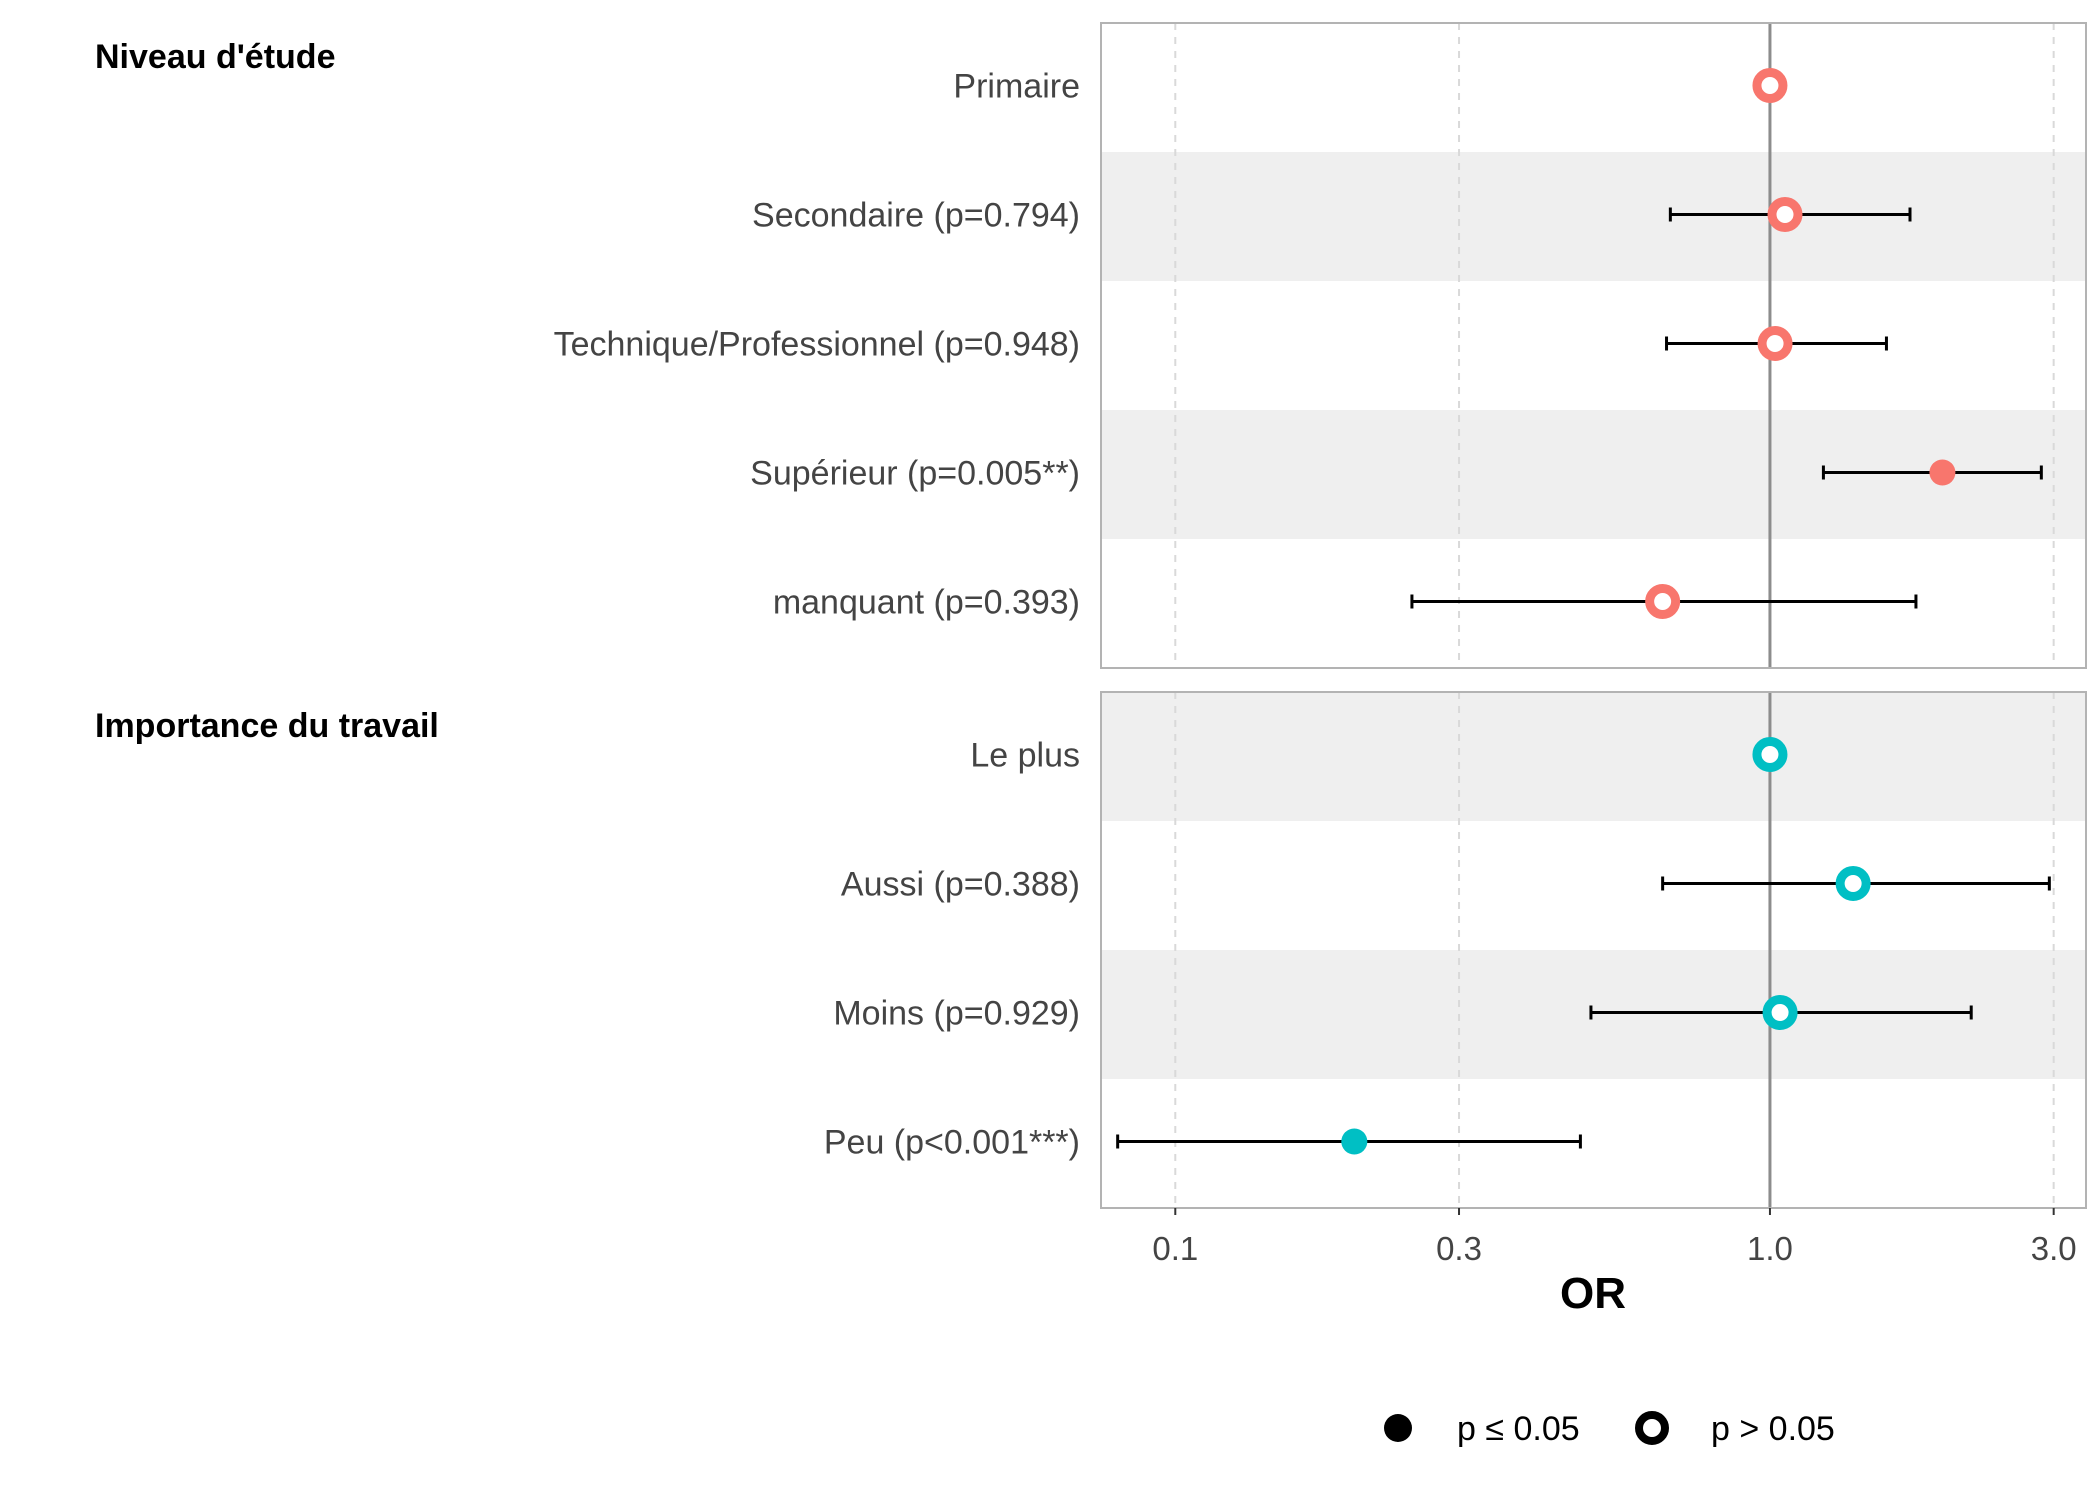 Image resolution: width=2100 pixels, height=1500 pixels. What do you see at coordinates (2054, 1248) in the screenshot?
I see `x-tick-label: 3.0` at bounding box center [2054, 1248].